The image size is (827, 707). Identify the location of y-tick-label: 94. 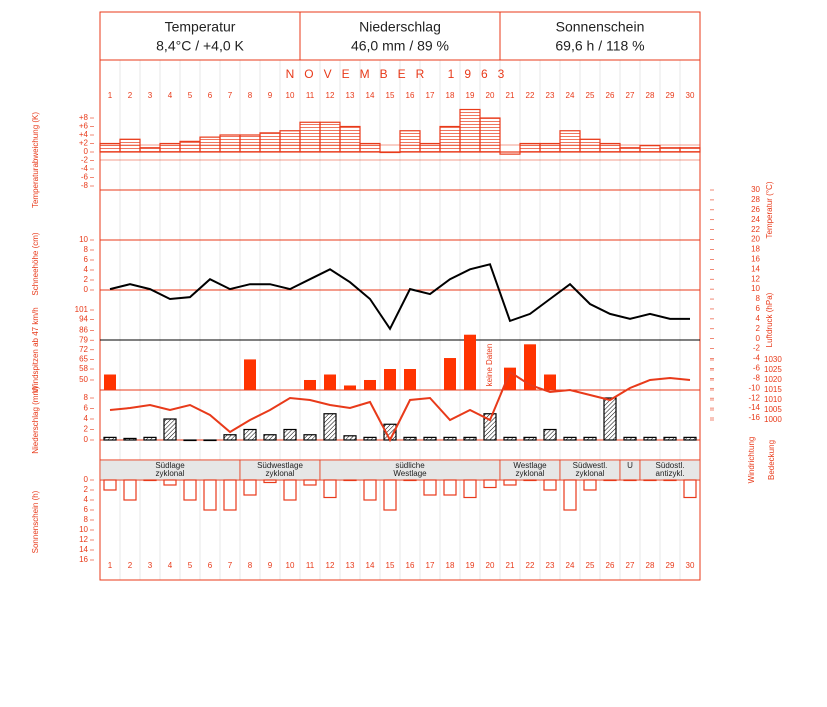
(83, 319).